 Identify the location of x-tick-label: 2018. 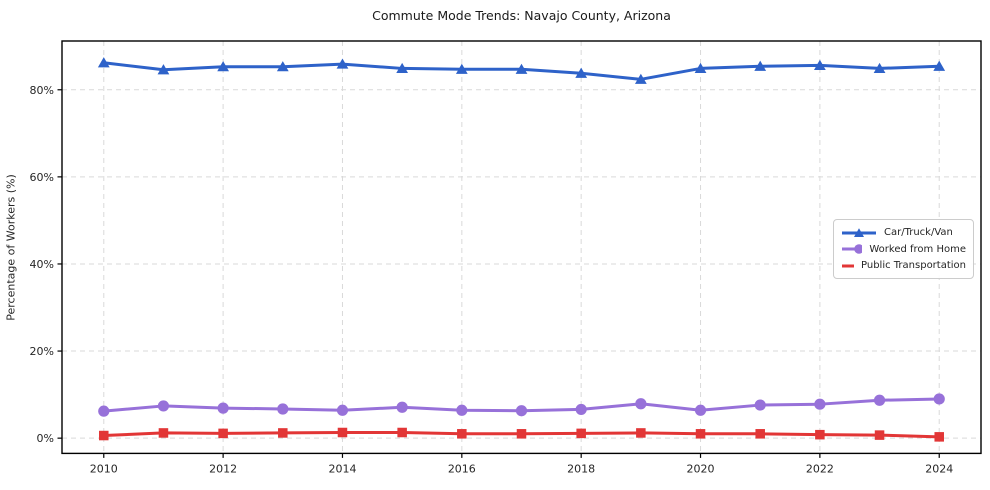
(581, 468).